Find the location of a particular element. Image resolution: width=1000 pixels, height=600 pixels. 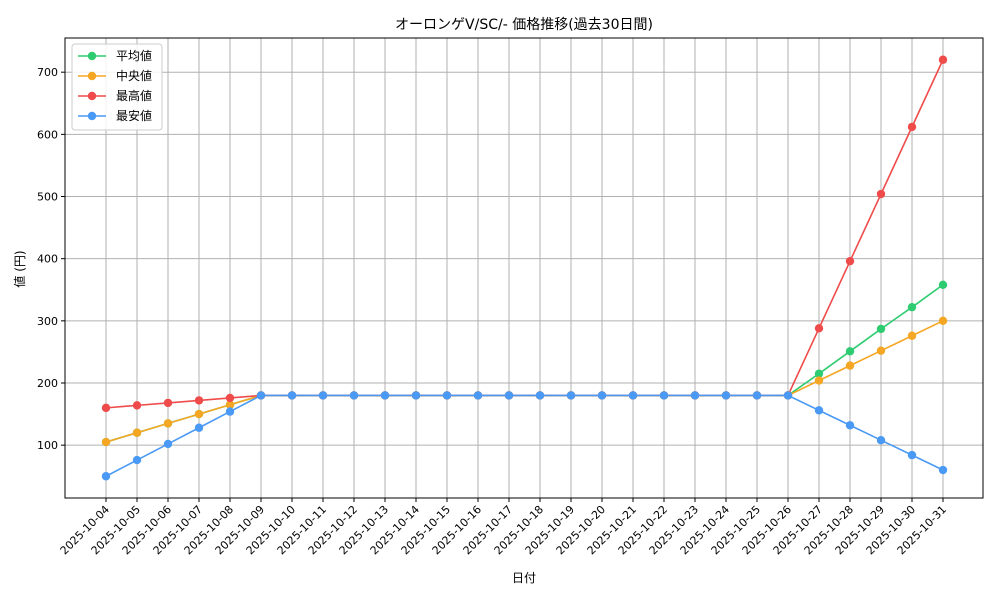

chart-title: オーロンゲV/SC/- 価格推移(過去30日間) is located at coordinates (524, 25).